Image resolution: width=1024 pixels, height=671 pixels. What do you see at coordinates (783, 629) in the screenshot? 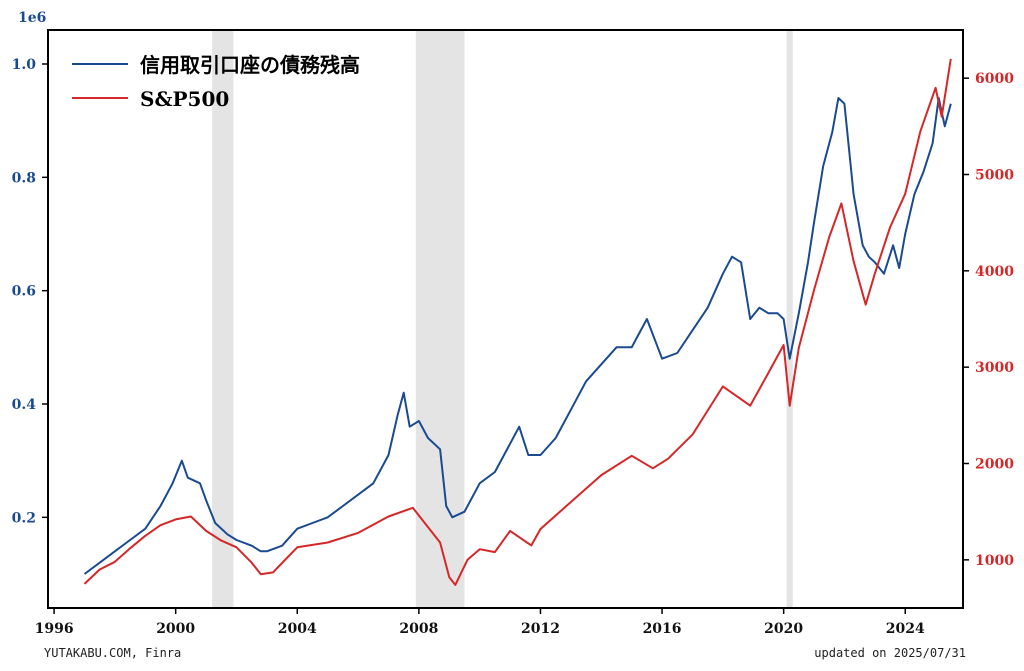
I see `x-tick-label: 2020` at bounding box center [783, 629].